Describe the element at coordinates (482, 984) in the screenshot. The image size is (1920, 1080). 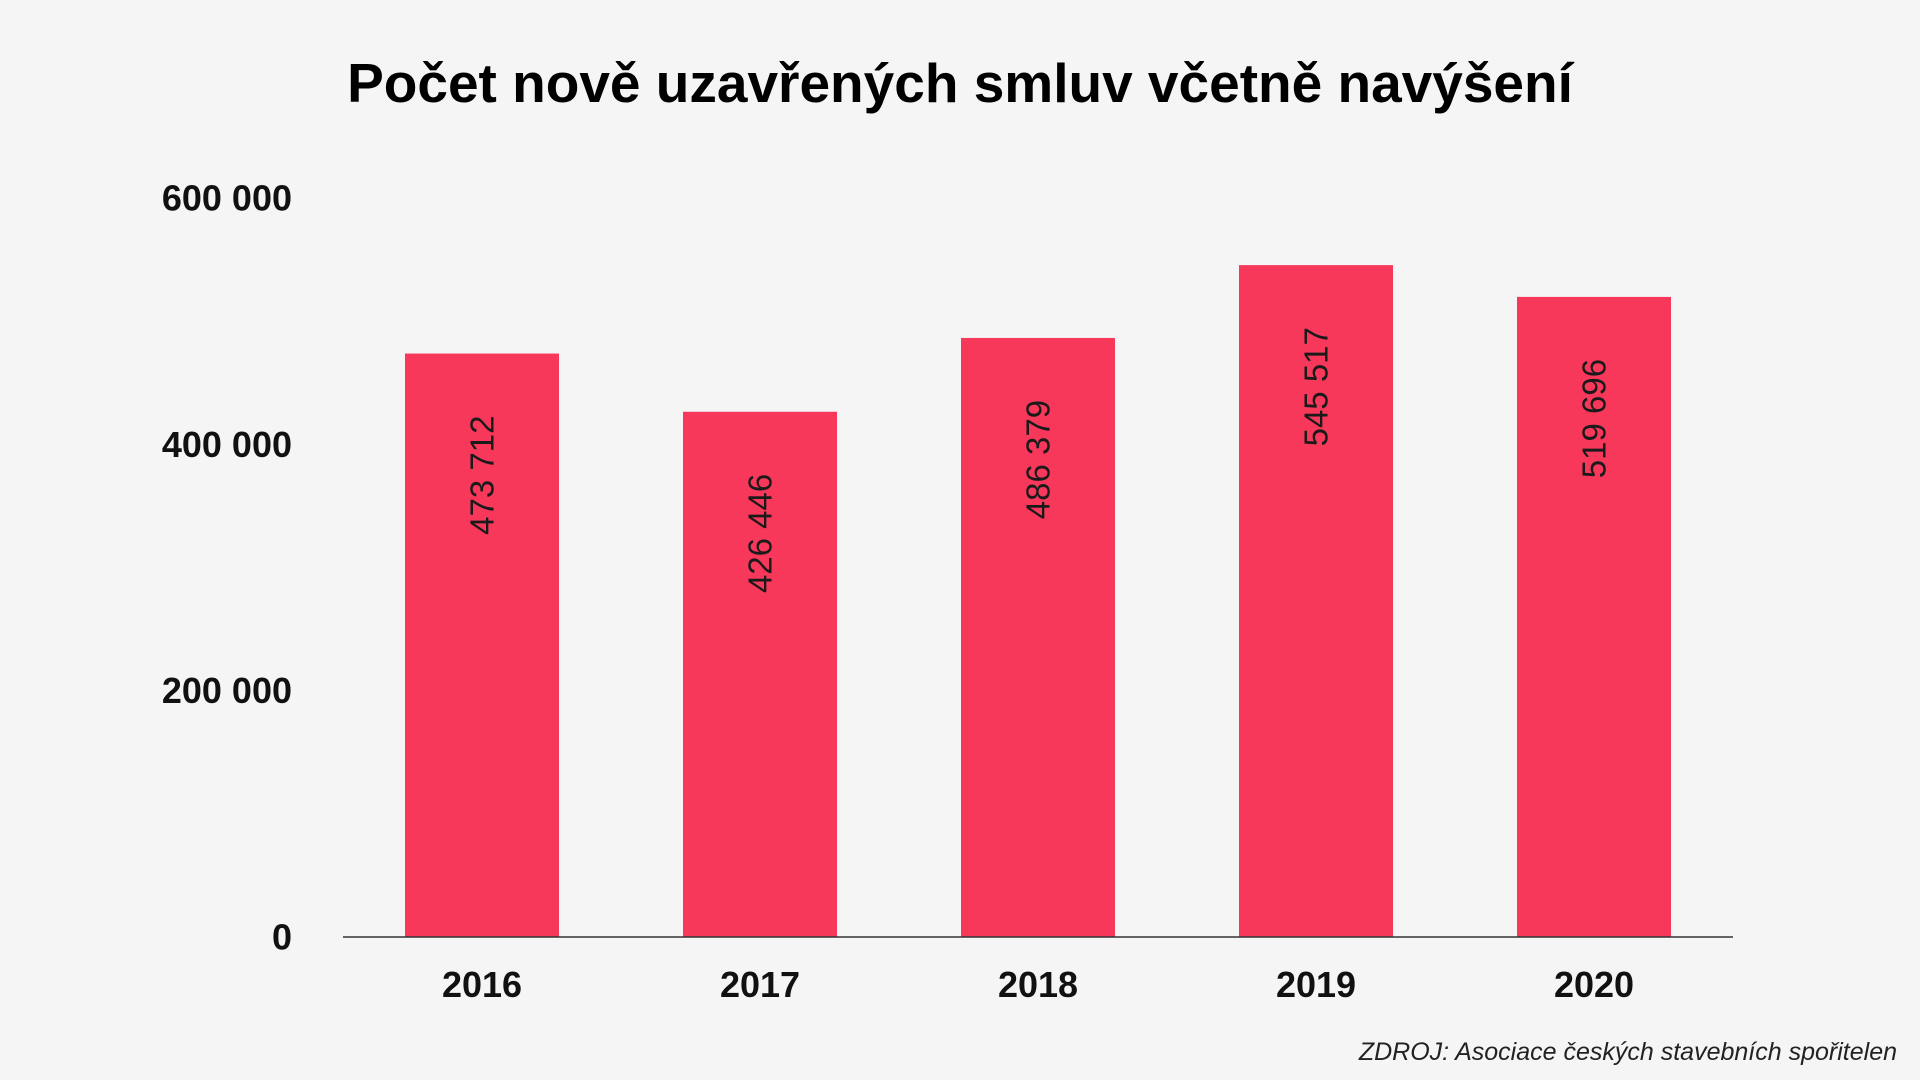
I see `x-tick-label-2016: 2016` at that location.